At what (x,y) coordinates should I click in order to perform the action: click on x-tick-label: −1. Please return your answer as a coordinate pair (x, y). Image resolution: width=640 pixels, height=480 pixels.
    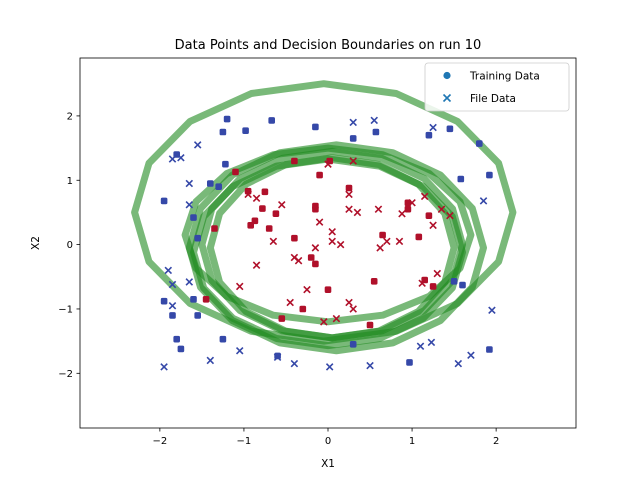
    Looking at the image, I should click on (244, 441).